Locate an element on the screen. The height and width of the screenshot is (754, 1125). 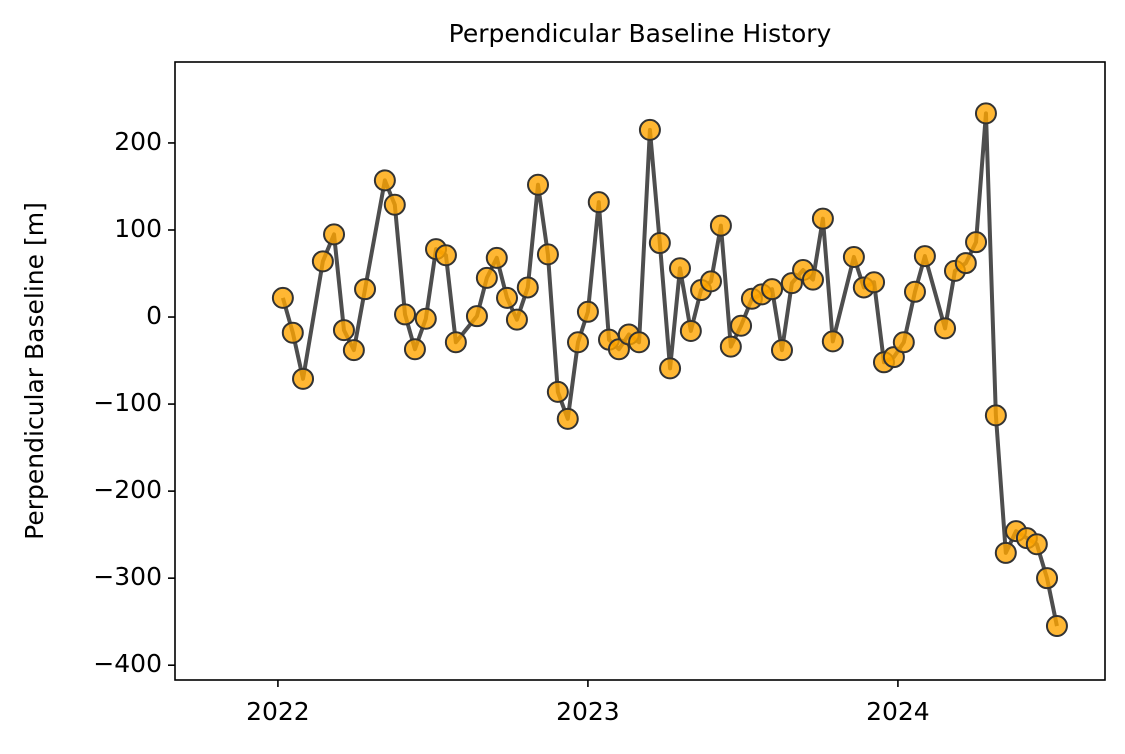
y-tick-label: −100 is located at coordinates (127, 402).